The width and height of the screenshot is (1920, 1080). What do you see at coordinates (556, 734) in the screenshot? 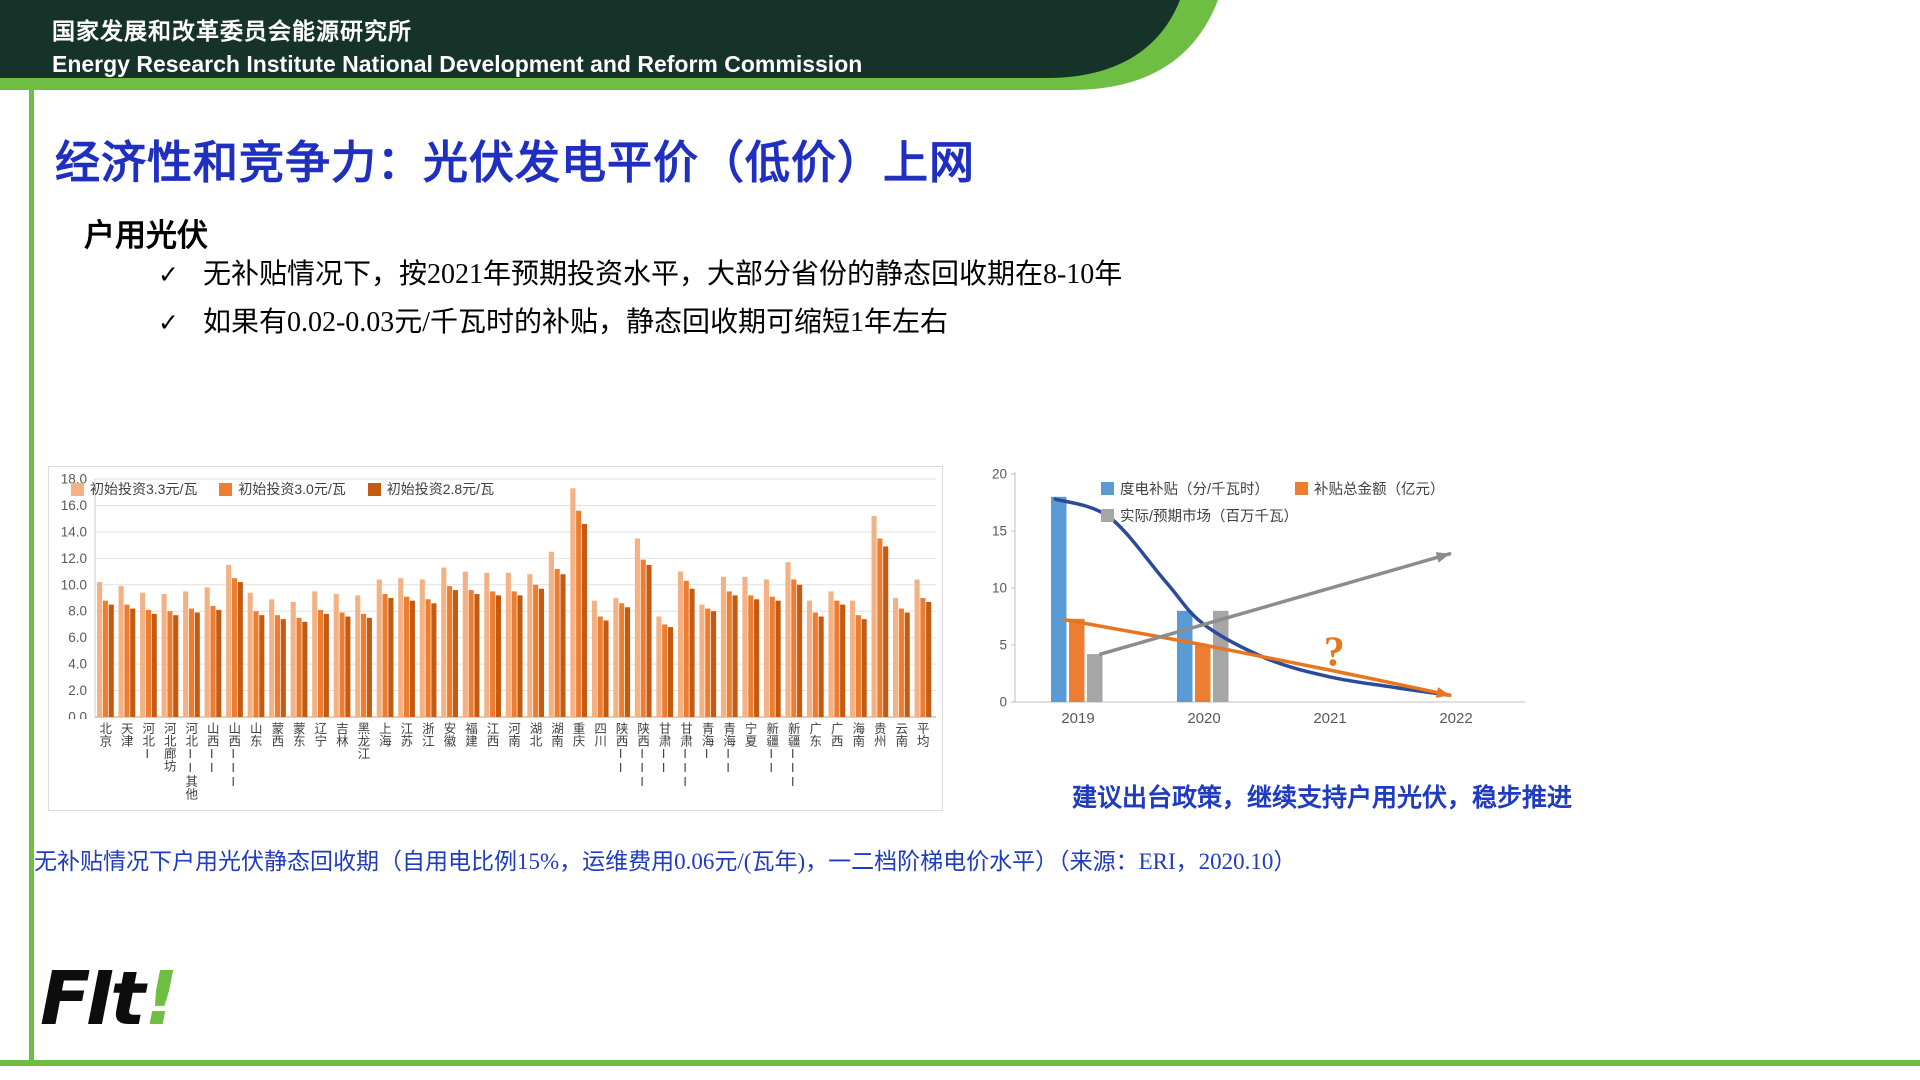
I see `category-axis-label: 湖南` at bounding box center [556, 734].